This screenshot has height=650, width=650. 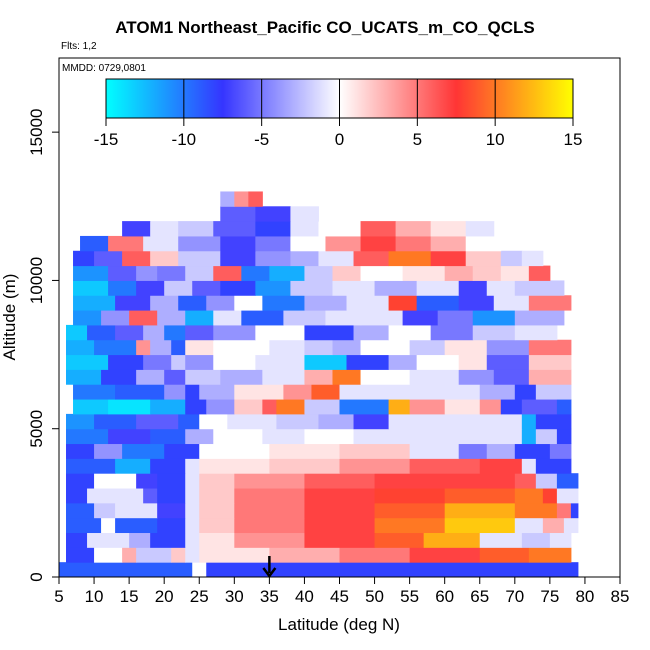 What do you see at coordinates (495, 139) in the screenshot?
I see `colorbar-tick-label: 10` at bounding box center [495, 139].